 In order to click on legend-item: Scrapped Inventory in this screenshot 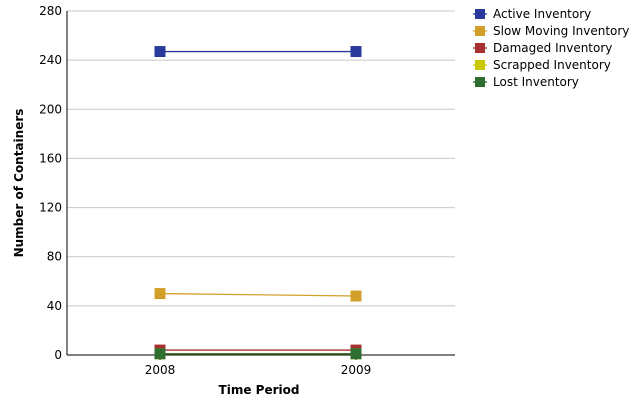, I will do `click(542, 65)`.